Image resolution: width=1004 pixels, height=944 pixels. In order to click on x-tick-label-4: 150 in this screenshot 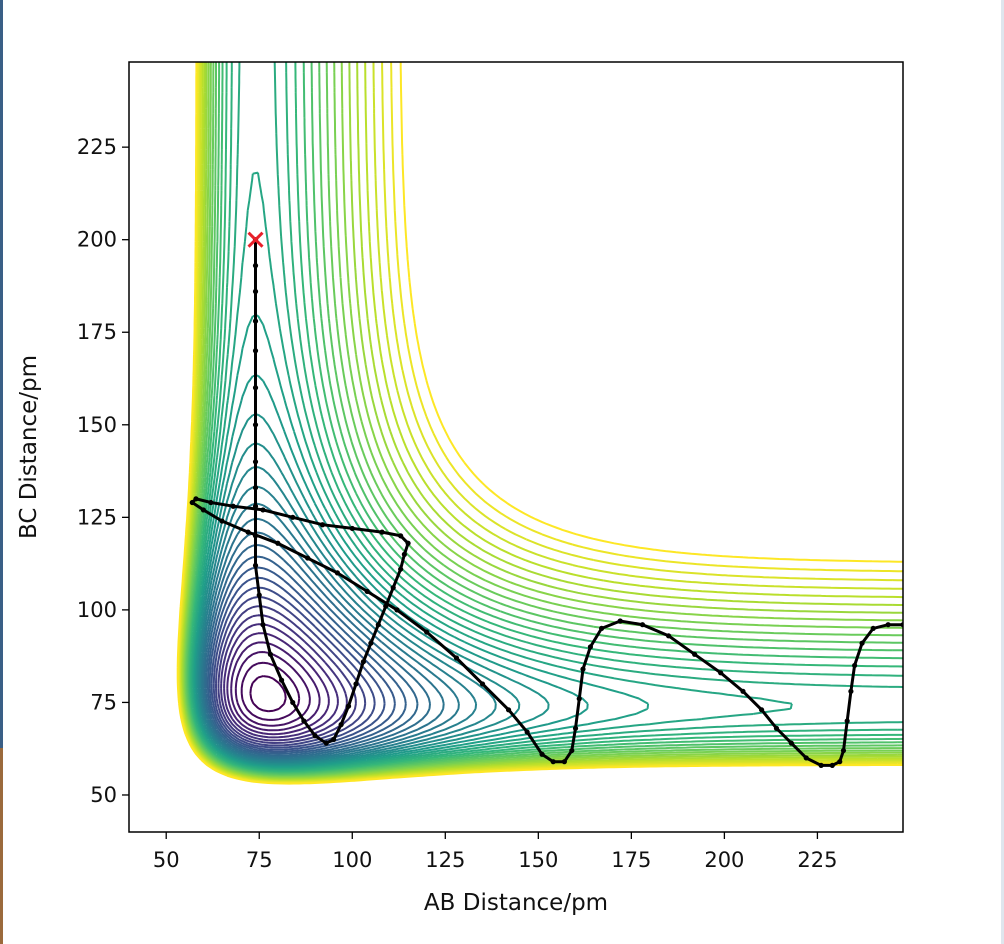, I will do `click(538, 860)`.